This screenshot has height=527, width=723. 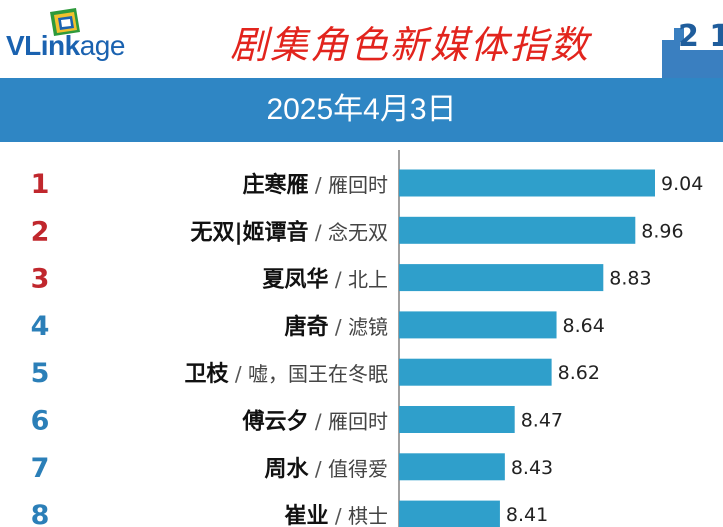 I want to click on drama-name: 值得爱, so click(x=358, y=469).